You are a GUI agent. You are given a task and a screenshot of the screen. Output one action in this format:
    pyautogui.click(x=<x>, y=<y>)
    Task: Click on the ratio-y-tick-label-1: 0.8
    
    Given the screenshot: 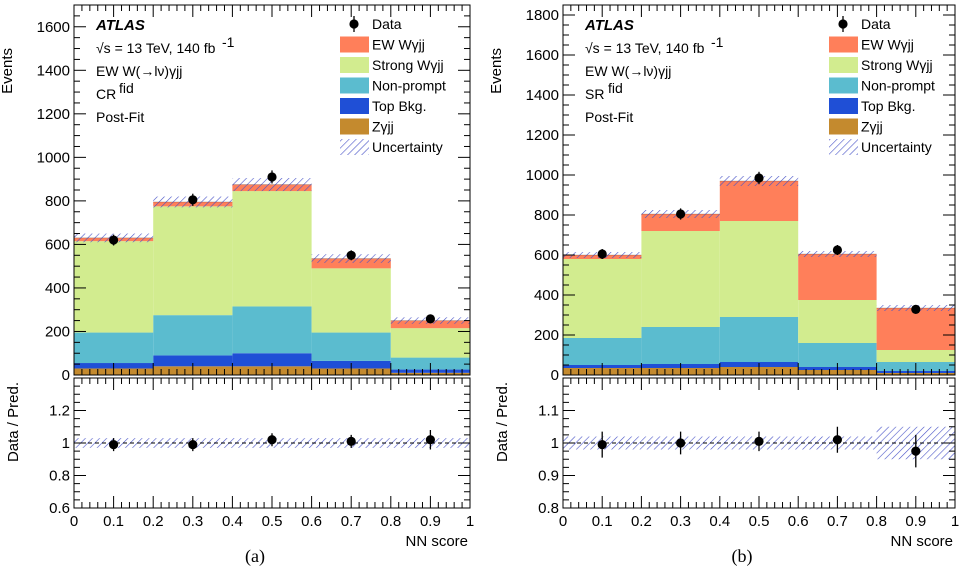 What is the action you would take?
    pyautogui.click(x=59, y=476)
    